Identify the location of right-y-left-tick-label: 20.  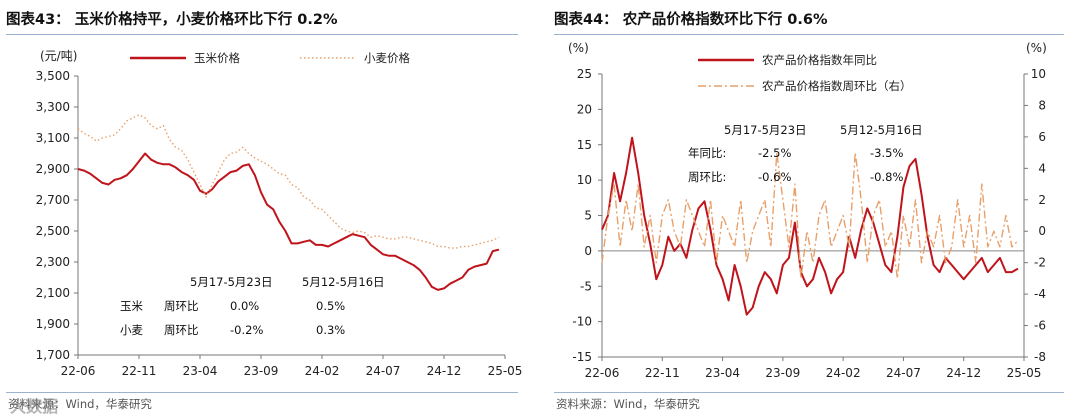
(584, 109).